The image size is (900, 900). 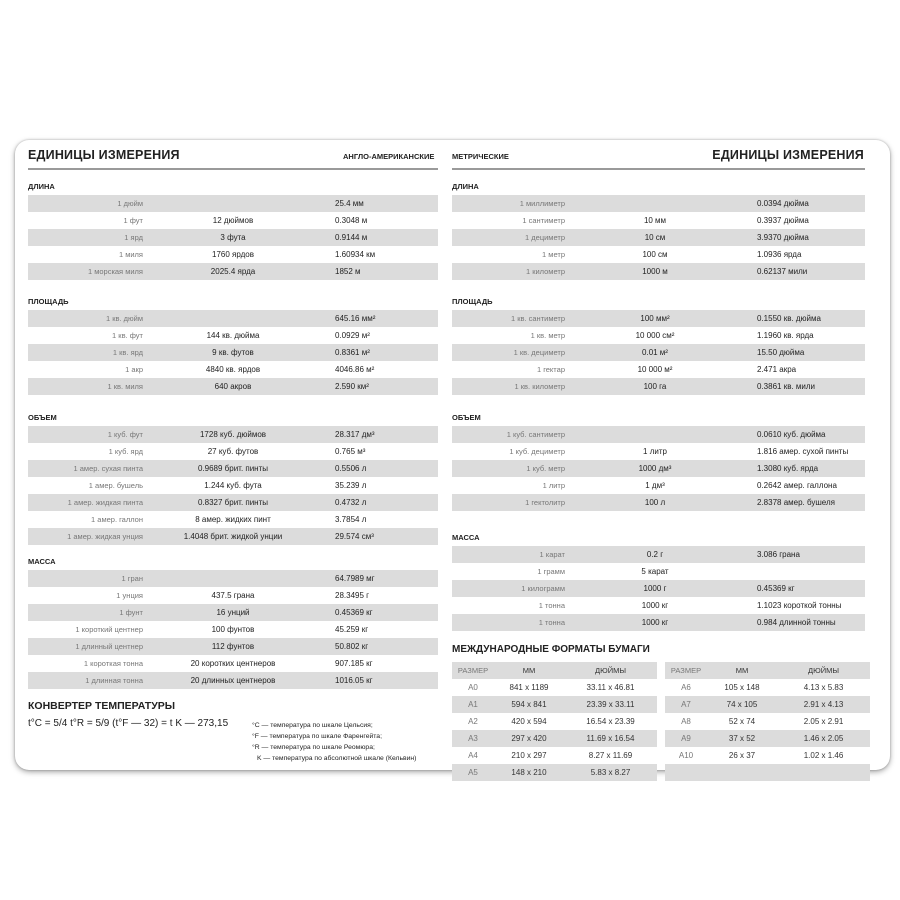 What do you see at coordinates (351, 468) in the screenshot?
I see `conversion-cell: 0.5506 л` at bounding box center [351, 468].